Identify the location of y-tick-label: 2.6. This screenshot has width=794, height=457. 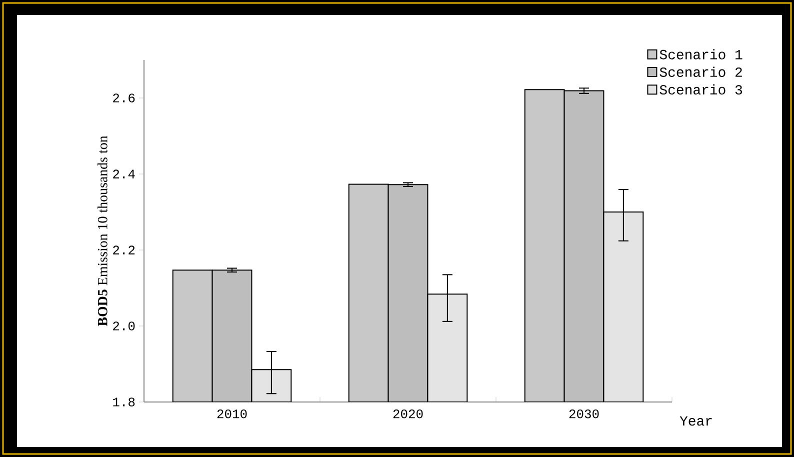
(124, 98).